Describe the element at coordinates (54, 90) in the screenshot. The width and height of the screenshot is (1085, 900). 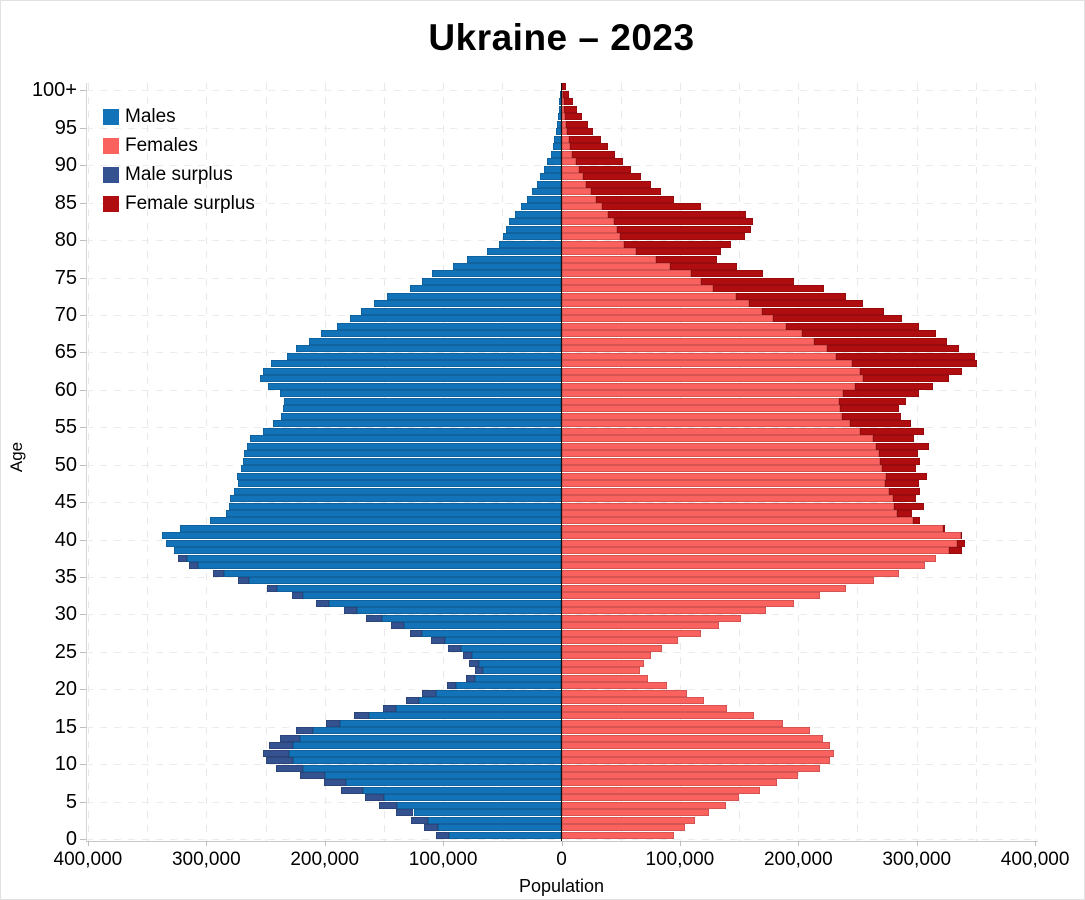
I see `y-axis-tick-label: 100+` at that location.